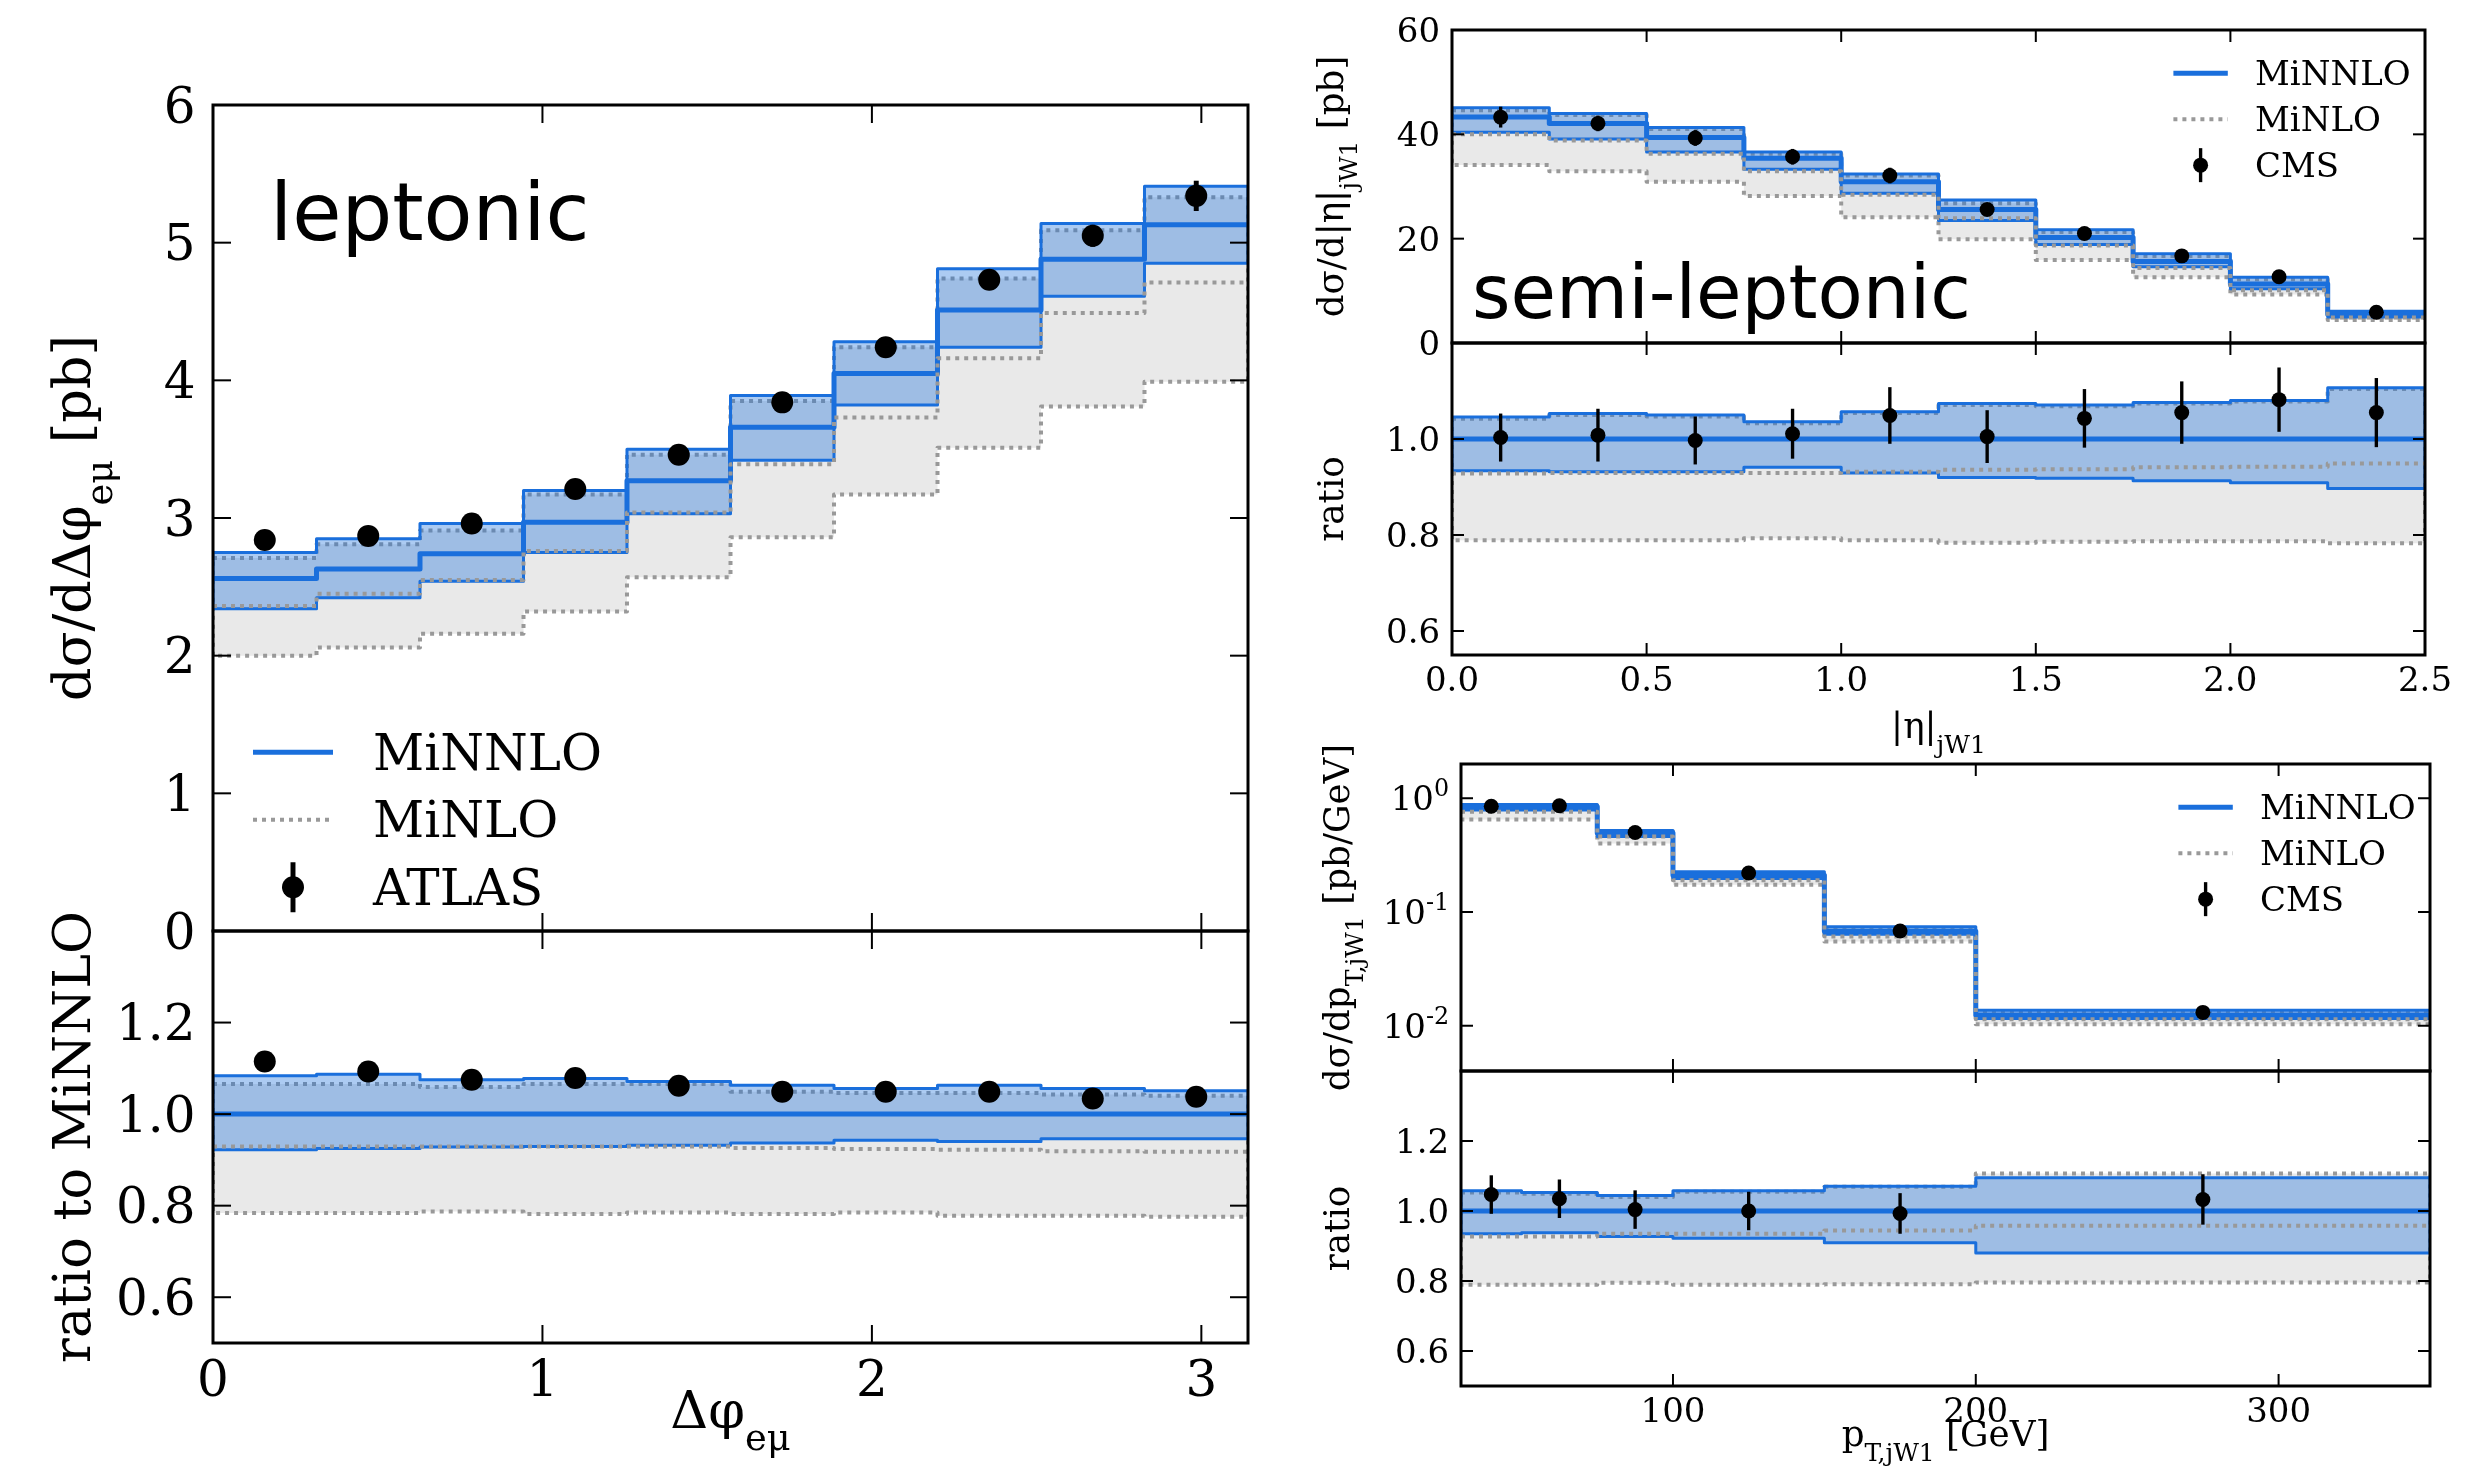 This screenshot has width=2470, height=1478. Describe the element at coordinates (542, 1378) in the screenshot. I see `x-tick-label: 1` at that location.